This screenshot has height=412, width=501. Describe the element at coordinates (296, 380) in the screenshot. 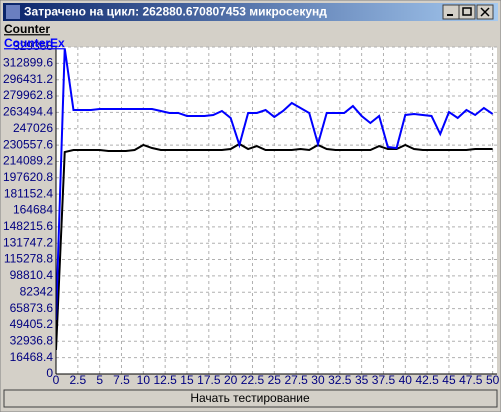

I see `x-tick-label: 27.5` at that location.